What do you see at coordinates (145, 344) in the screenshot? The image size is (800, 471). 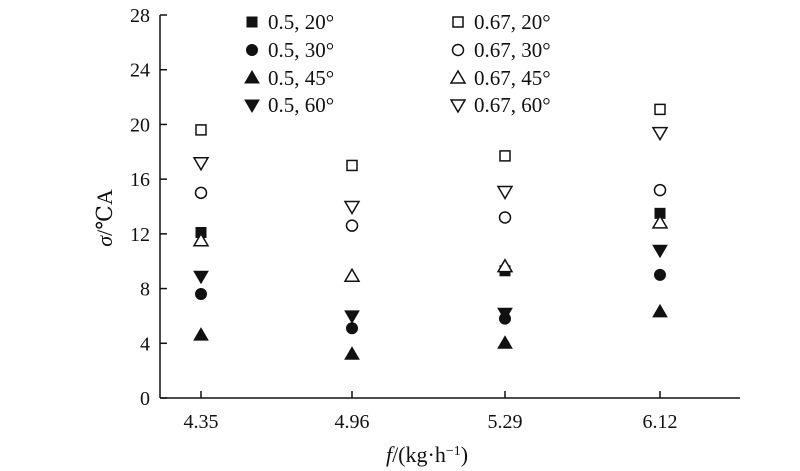 I see `y-tick-label: 4` at bounding box center [145, 344].